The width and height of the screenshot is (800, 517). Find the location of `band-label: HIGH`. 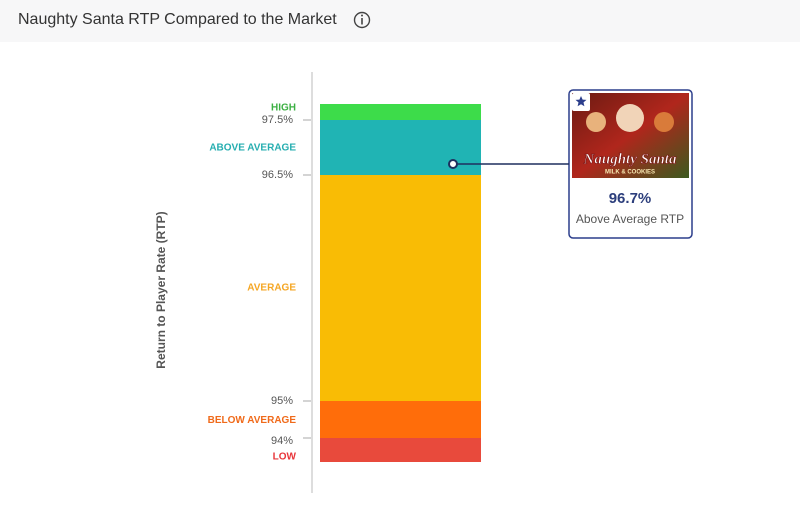

band-label: HIGH is located at coordinates (283, 108).